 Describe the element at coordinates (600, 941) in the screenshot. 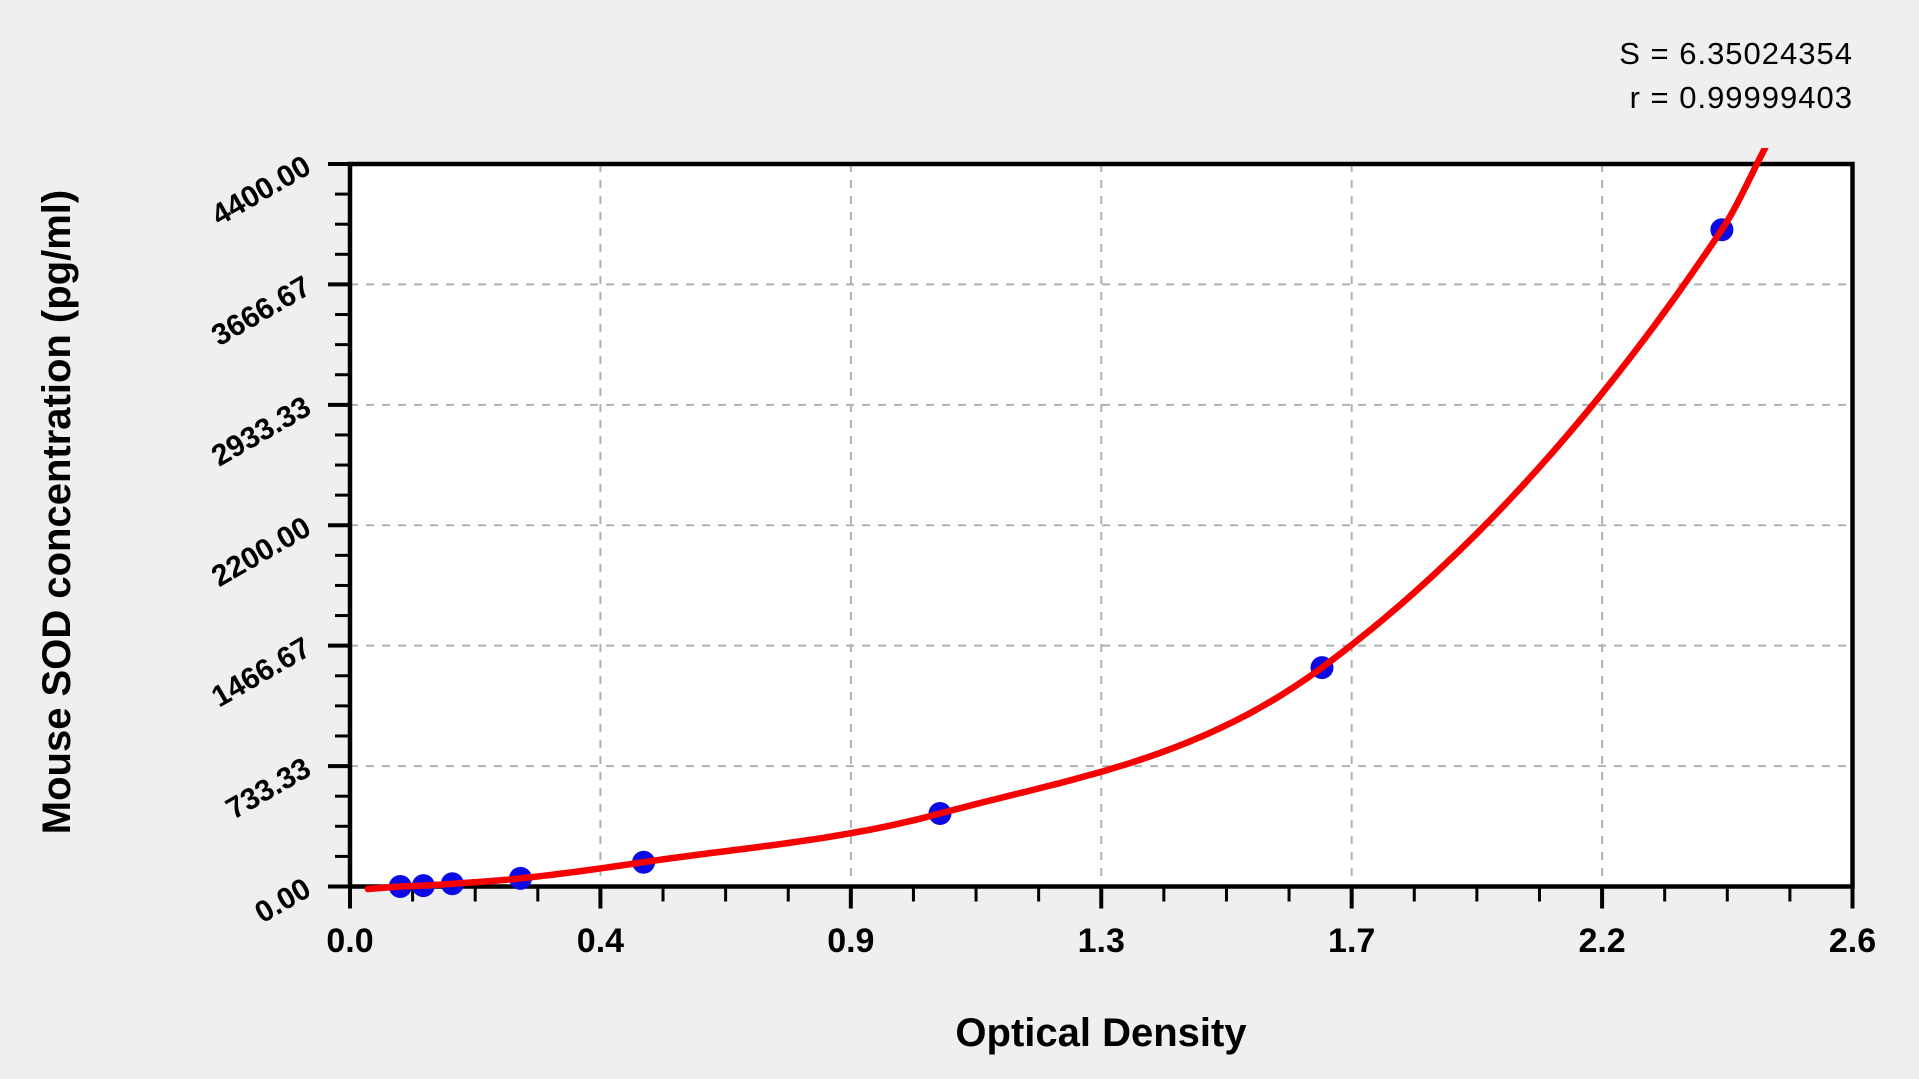

I see `x-tick-label: 0.4` at that location.